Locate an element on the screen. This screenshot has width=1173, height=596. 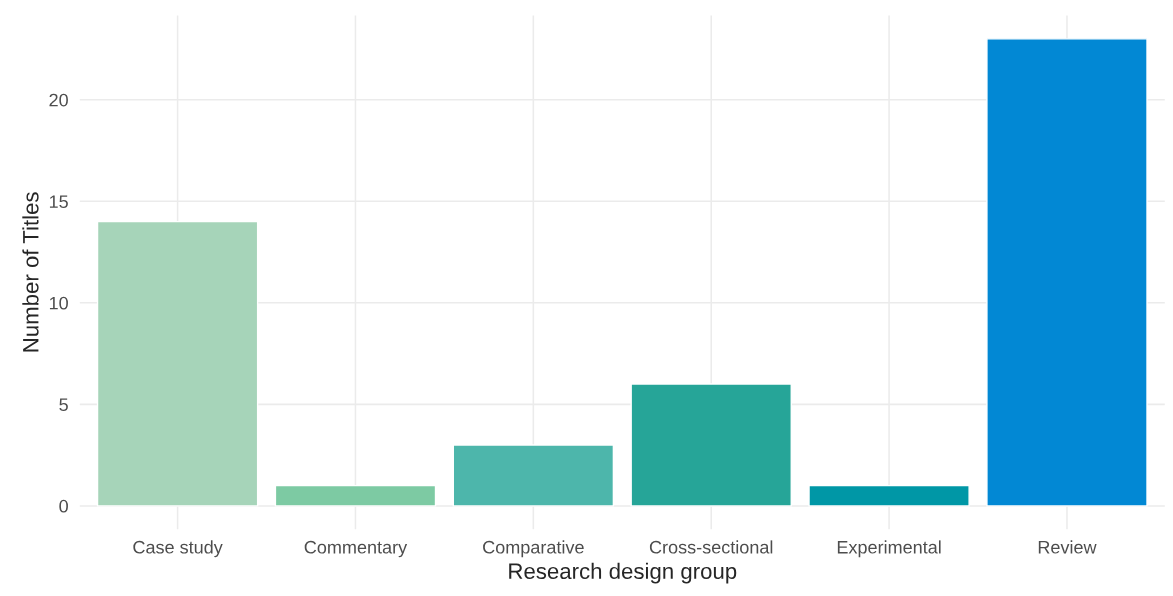
y-tick-label: 10 is located at coordinates (58, 303).